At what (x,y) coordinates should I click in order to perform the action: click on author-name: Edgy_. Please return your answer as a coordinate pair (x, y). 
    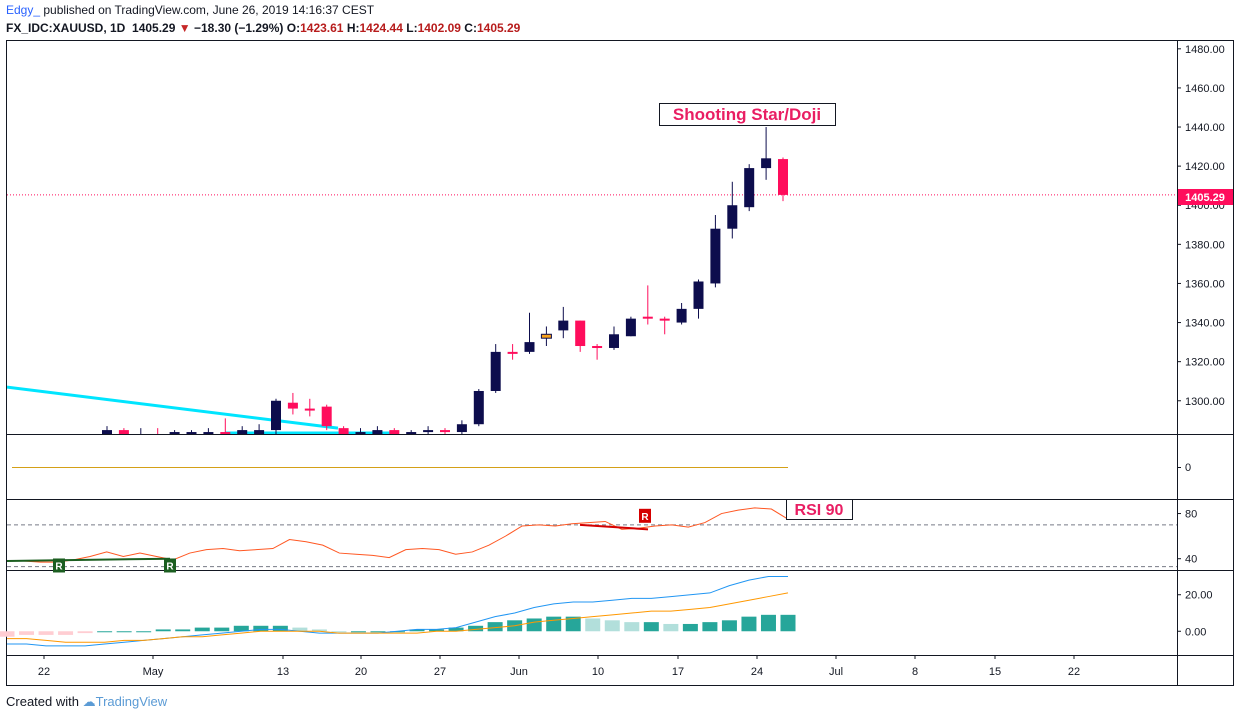
    Looking at the image, I should click on (23, 10).